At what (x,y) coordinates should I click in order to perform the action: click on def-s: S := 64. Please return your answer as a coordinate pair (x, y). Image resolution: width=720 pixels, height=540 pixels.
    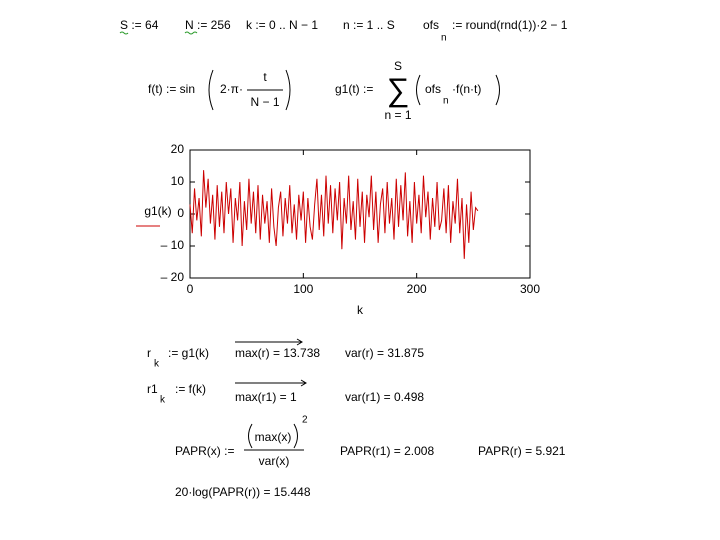
    Looking at the image, I should click on (139, 25).